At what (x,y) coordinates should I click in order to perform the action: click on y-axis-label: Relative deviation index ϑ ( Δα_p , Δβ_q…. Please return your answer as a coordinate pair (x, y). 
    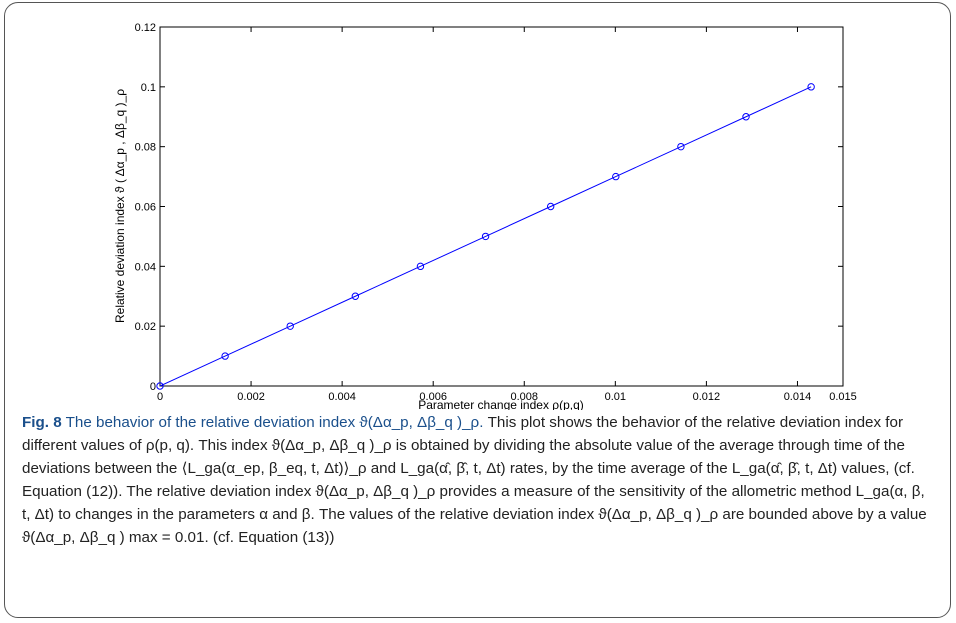
    Looking at the image, I should click on (120, 206).